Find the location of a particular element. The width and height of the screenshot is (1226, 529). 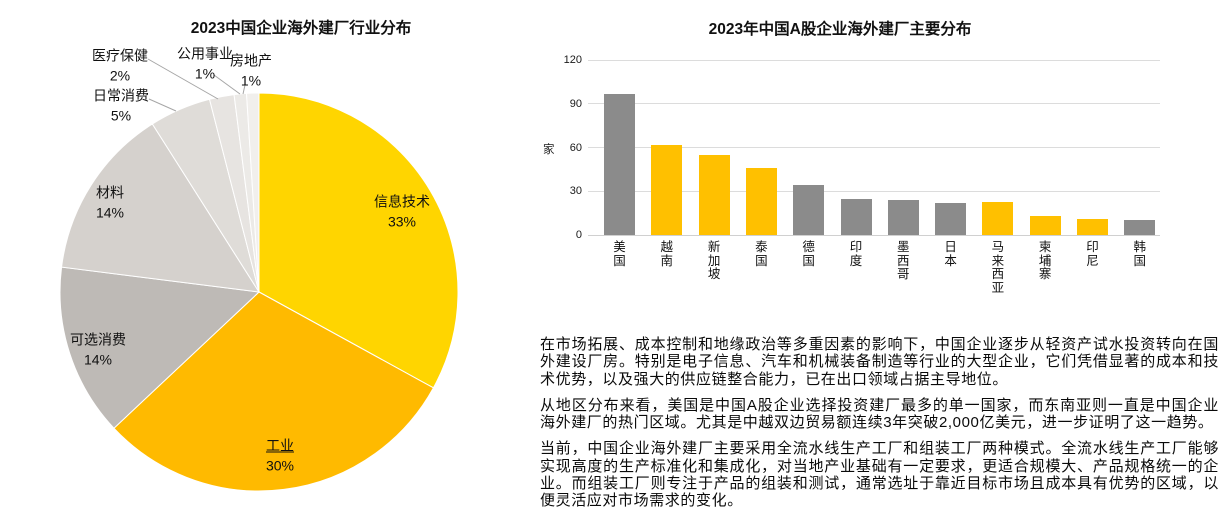

pie-slice-label: 医疗保健 2% is located at coordinates (120, 66).